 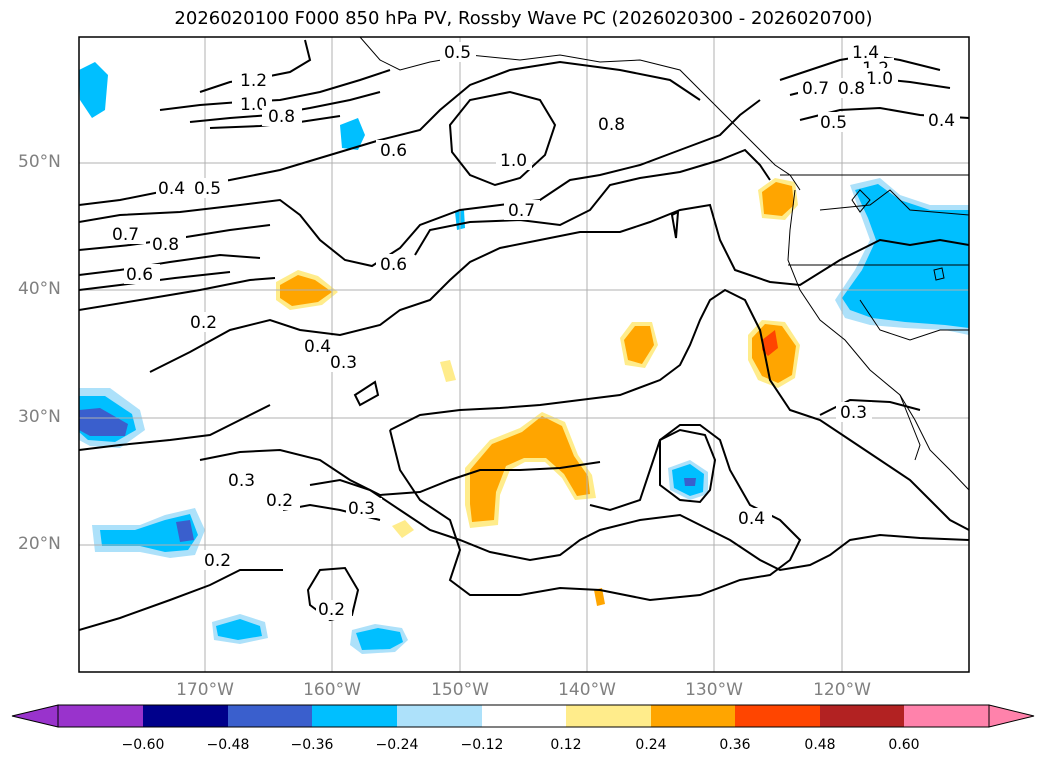 What do you see at coordinates (842, 690) in the screenshot?
I see `lon-tick-label: 120°W` at bounding box center [842, 690].